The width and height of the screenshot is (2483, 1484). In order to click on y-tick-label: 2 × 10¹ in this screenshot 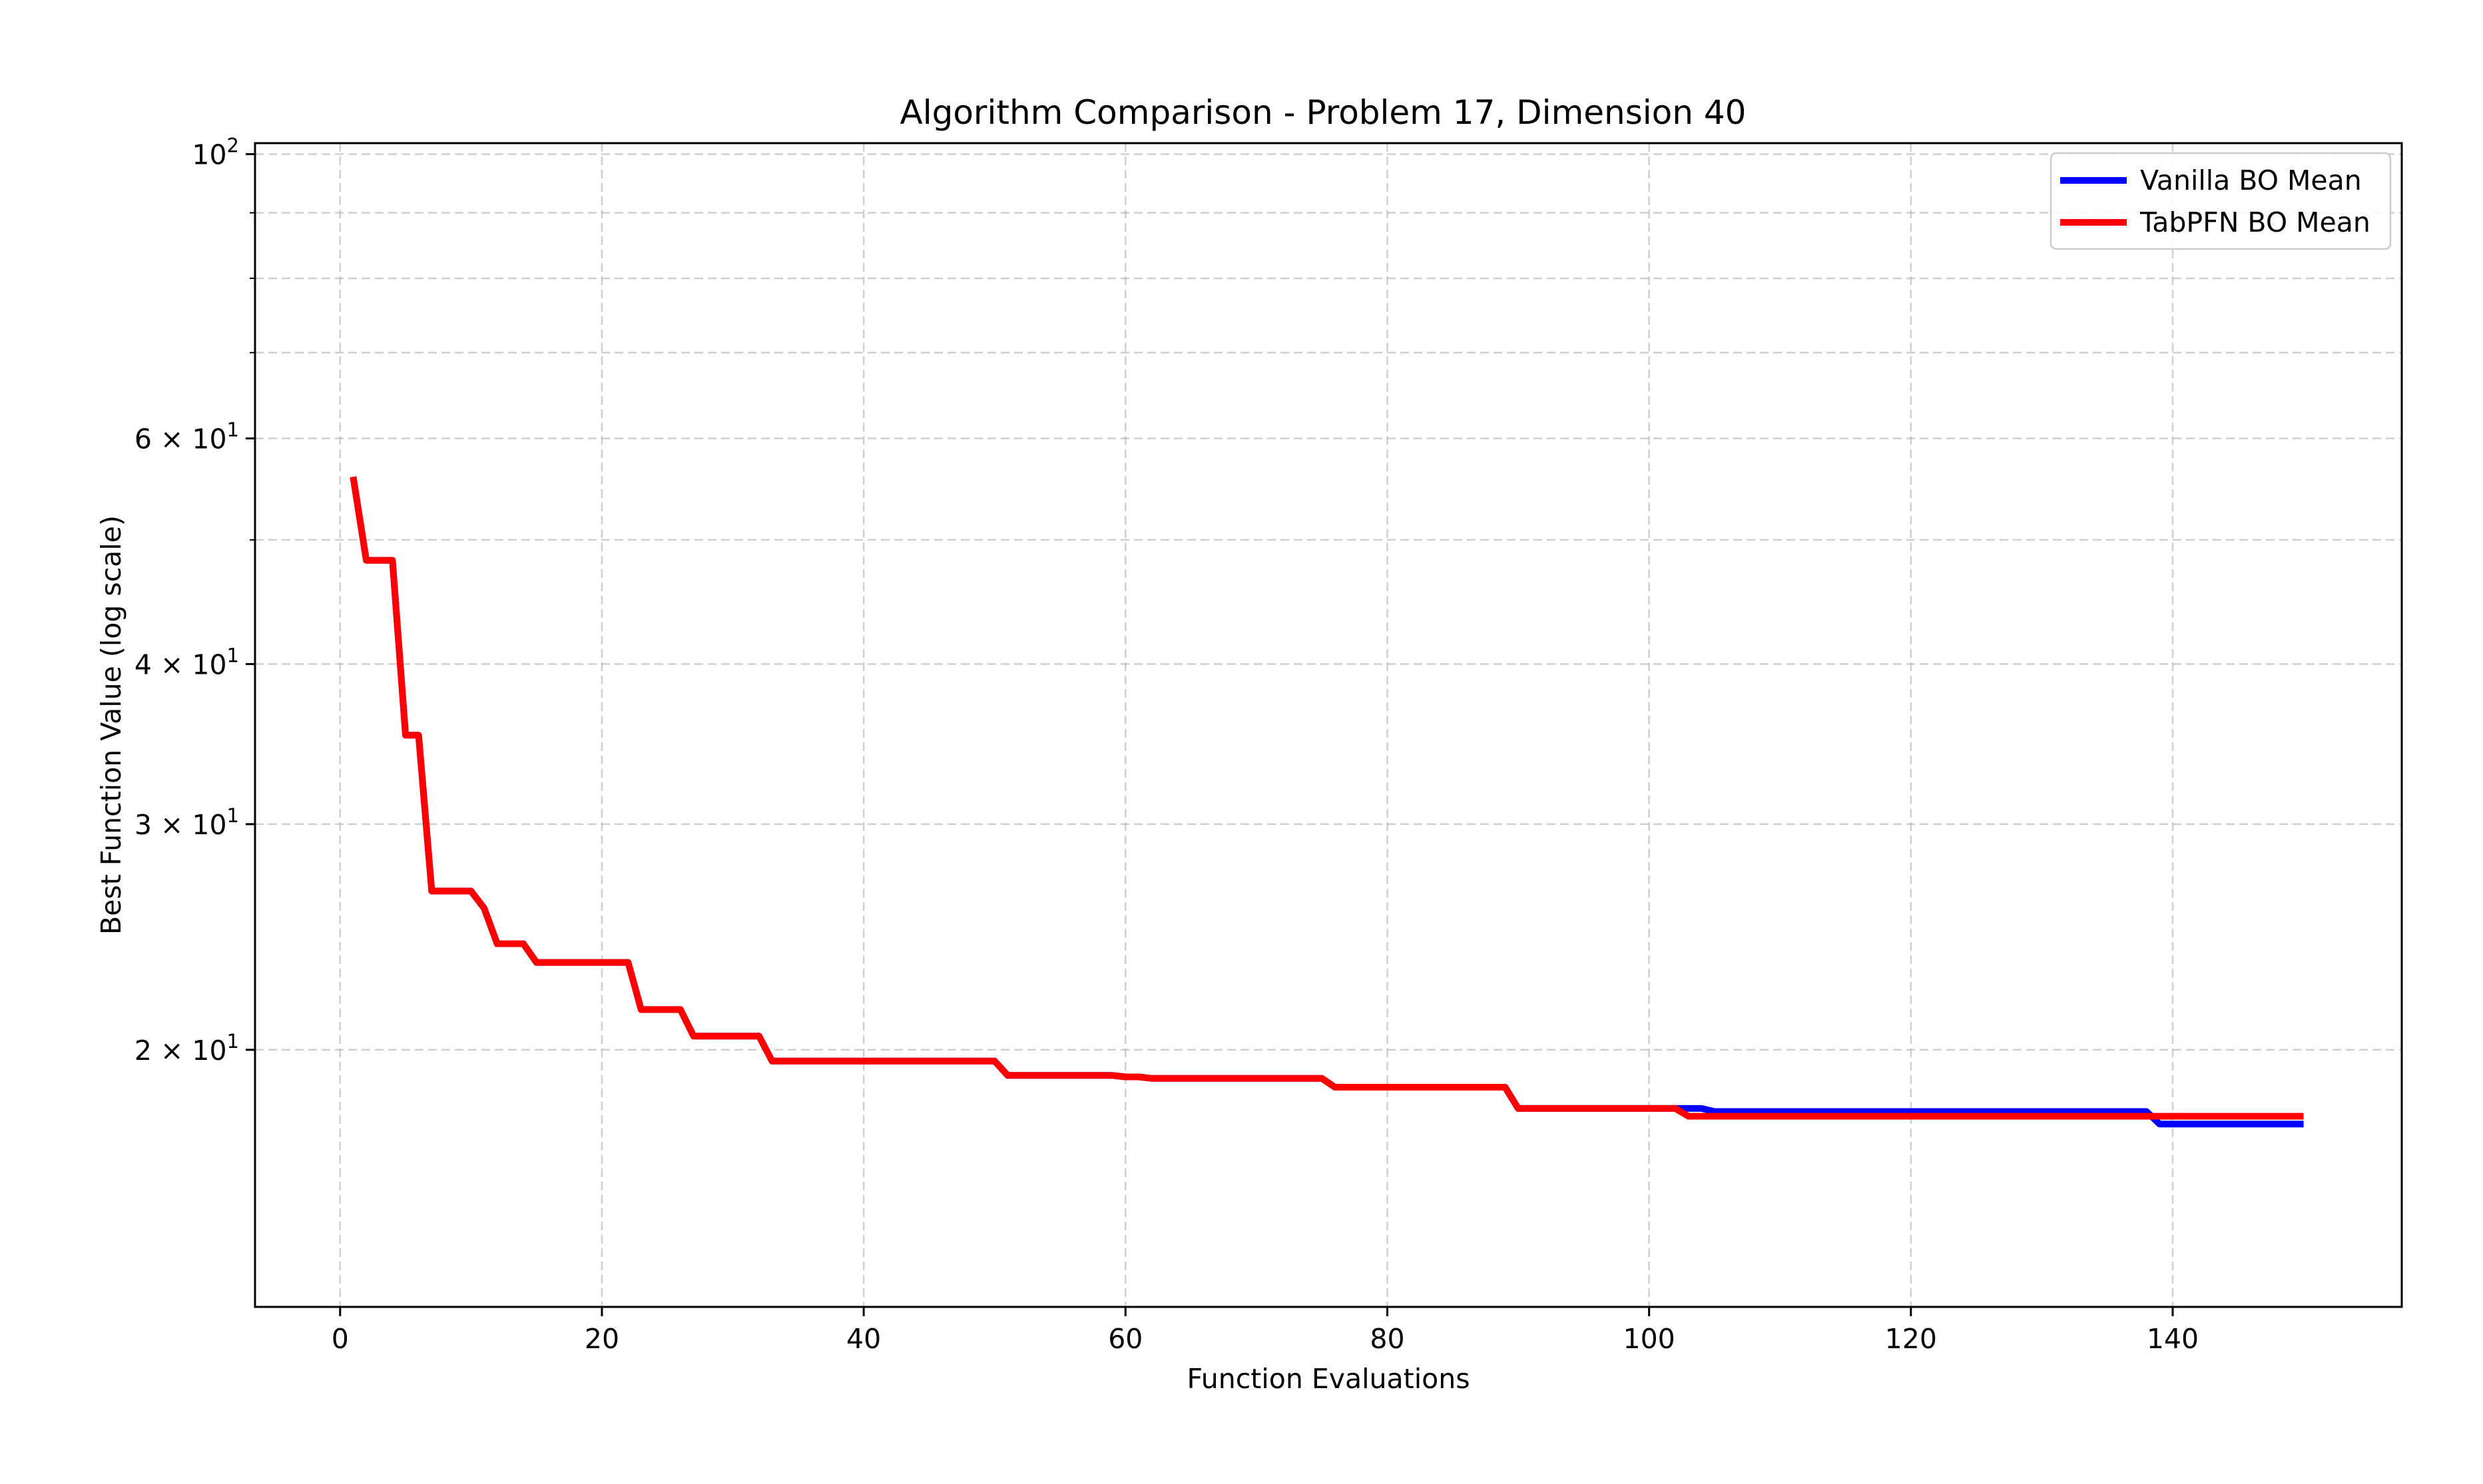, I will do `click(187, 1048)`.